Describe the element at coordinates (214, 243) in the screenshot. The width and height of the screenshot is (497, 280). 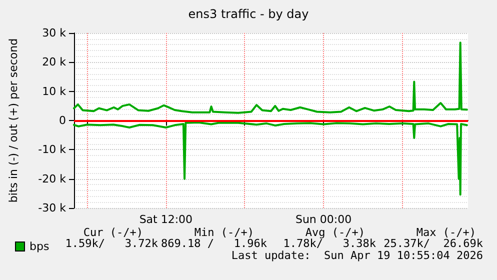
I see `text: 869.18 / 1.96k` at that location.